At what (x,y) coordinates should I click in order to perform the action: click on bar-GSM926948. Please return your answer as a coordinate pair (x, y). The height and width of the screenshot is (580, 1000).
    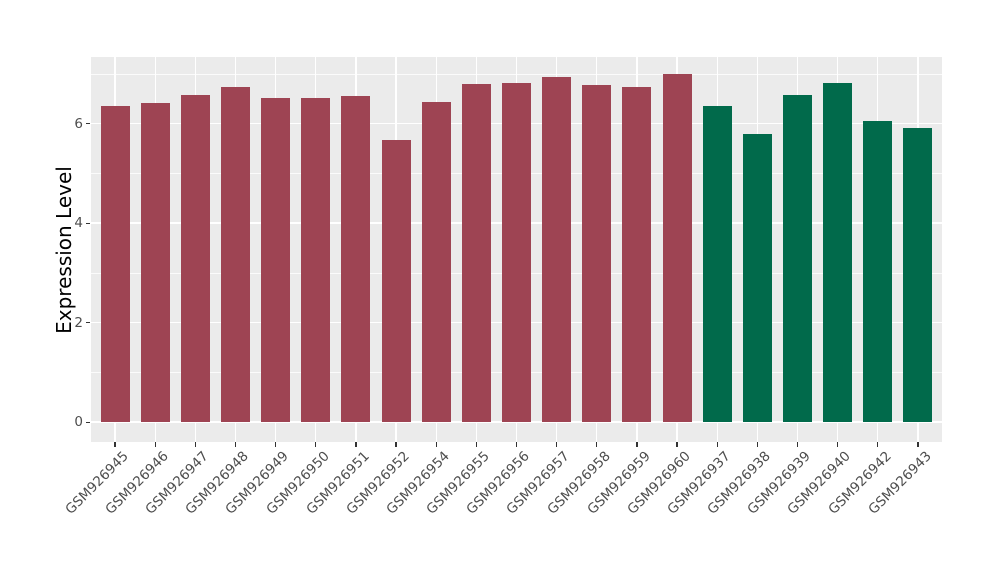
    Looking at the image, I should click on (235, 254).